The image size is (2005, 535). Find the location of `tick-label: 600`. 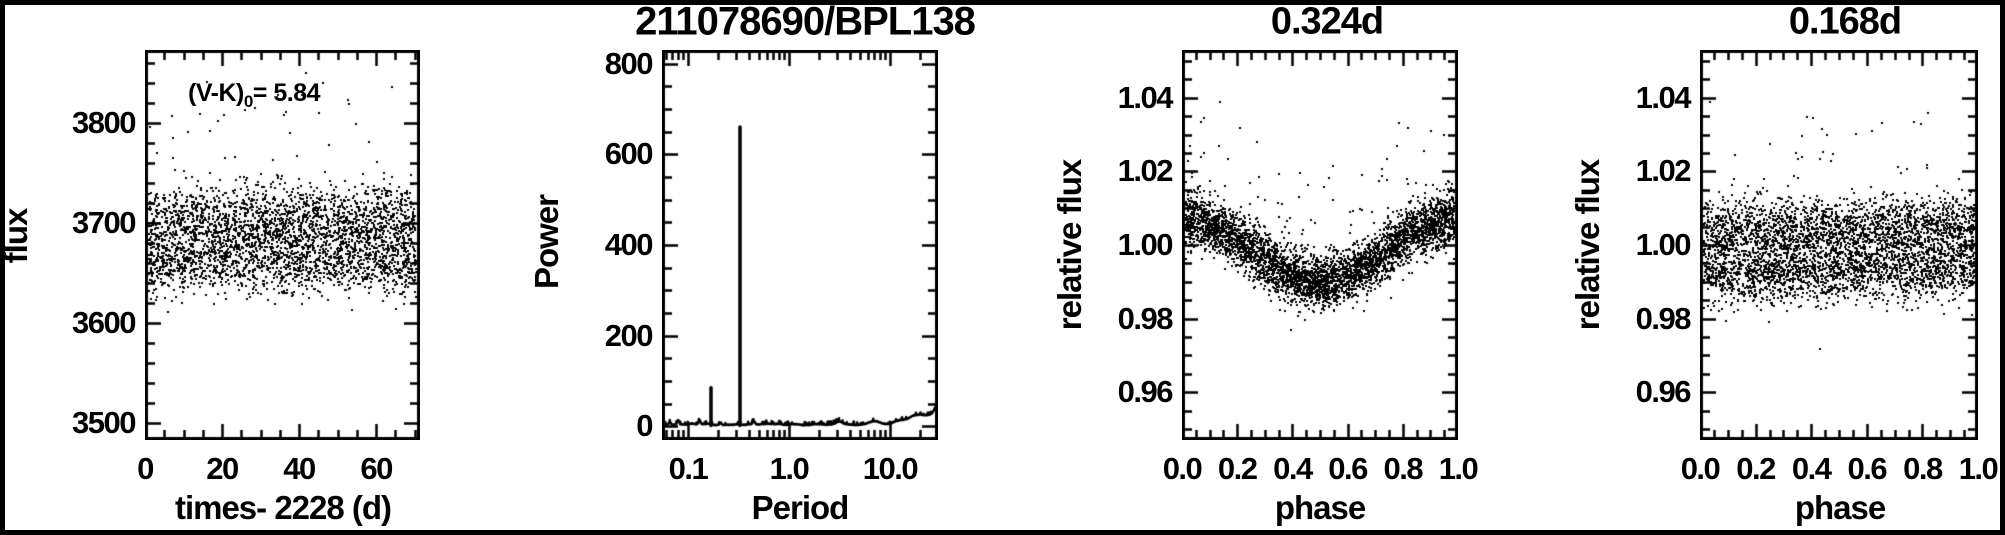

tick-label: 600 is located at coordinates (629, 154).